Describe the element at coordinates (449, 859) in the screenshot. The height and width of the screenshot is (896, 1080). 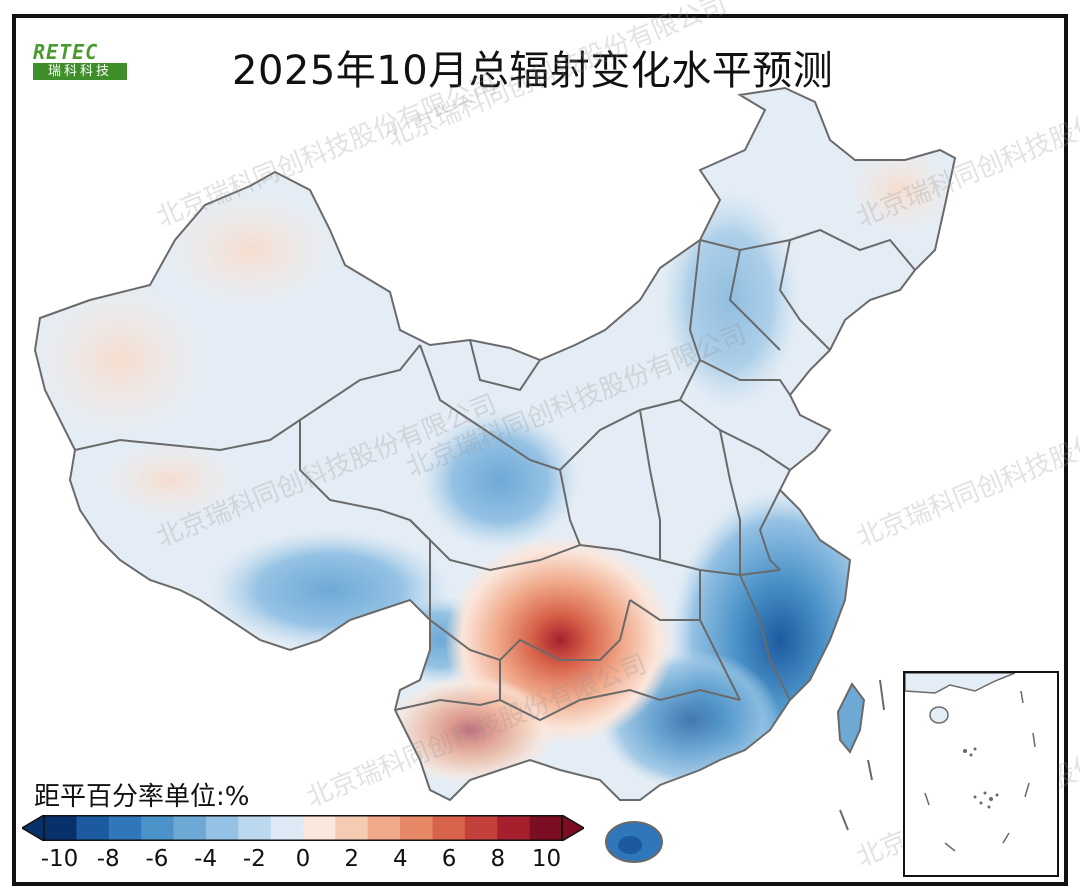
I see `colorbar-tick-label: 6` at that location.